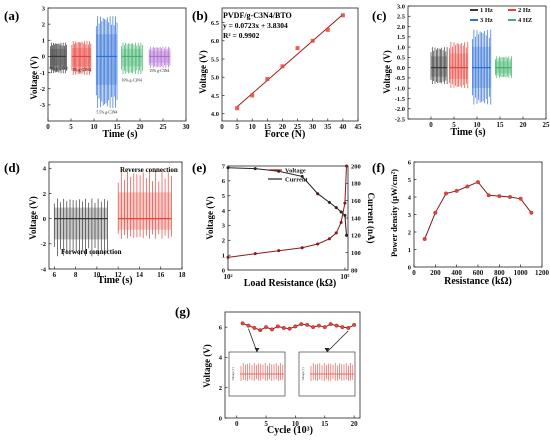  Describe the element at coordinates (356, 218) in the screenshot. I see `panel-e-right-ytick-label: 140` at that location.